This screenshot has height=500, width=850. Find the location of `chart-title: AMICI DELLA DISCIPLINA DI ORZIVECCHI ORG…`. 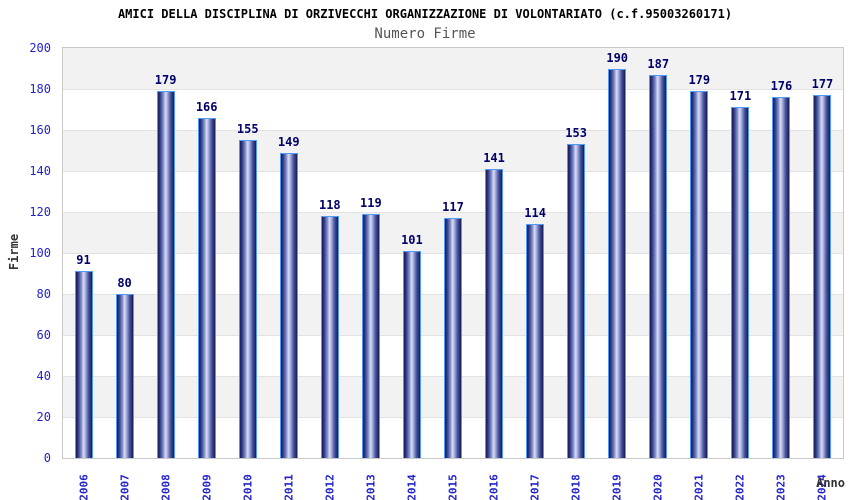

chart-title: AMICI DELLA DISCIPLINA DI ORZIVECCHI ORG… is located at coordinates (425, 14).